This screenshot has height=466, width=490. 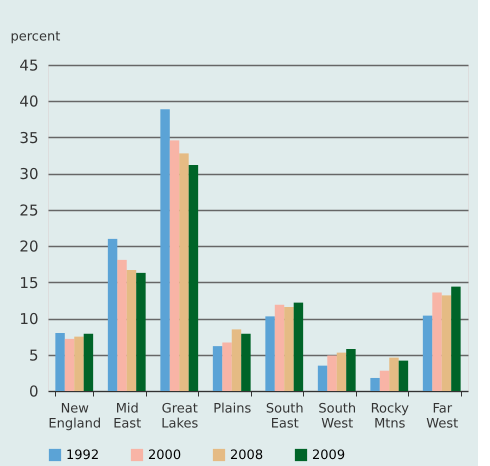 What do you see at coordinates (28, 319) in the screenshot?
I see `y-tick-label: 10` at bounding box center [28, 319].